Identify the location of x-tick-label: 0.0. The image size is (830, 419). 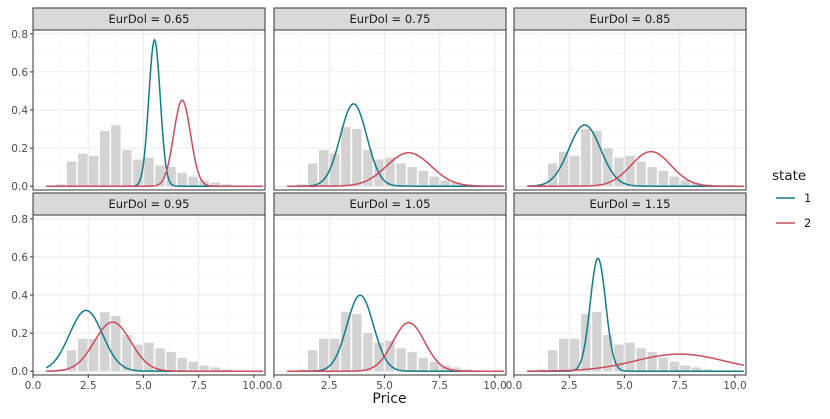
(274, 386).